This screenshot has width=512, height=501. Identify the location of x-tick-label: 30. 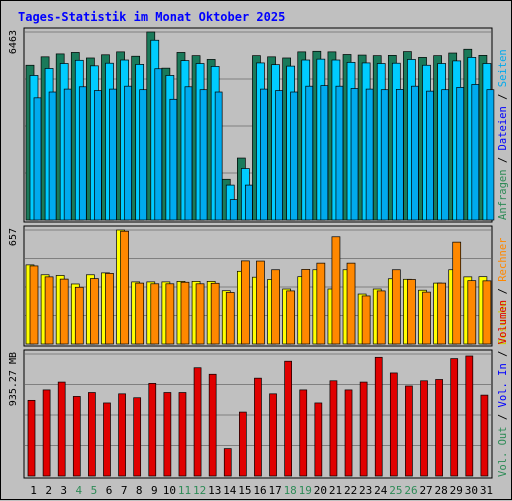
(471, 490).